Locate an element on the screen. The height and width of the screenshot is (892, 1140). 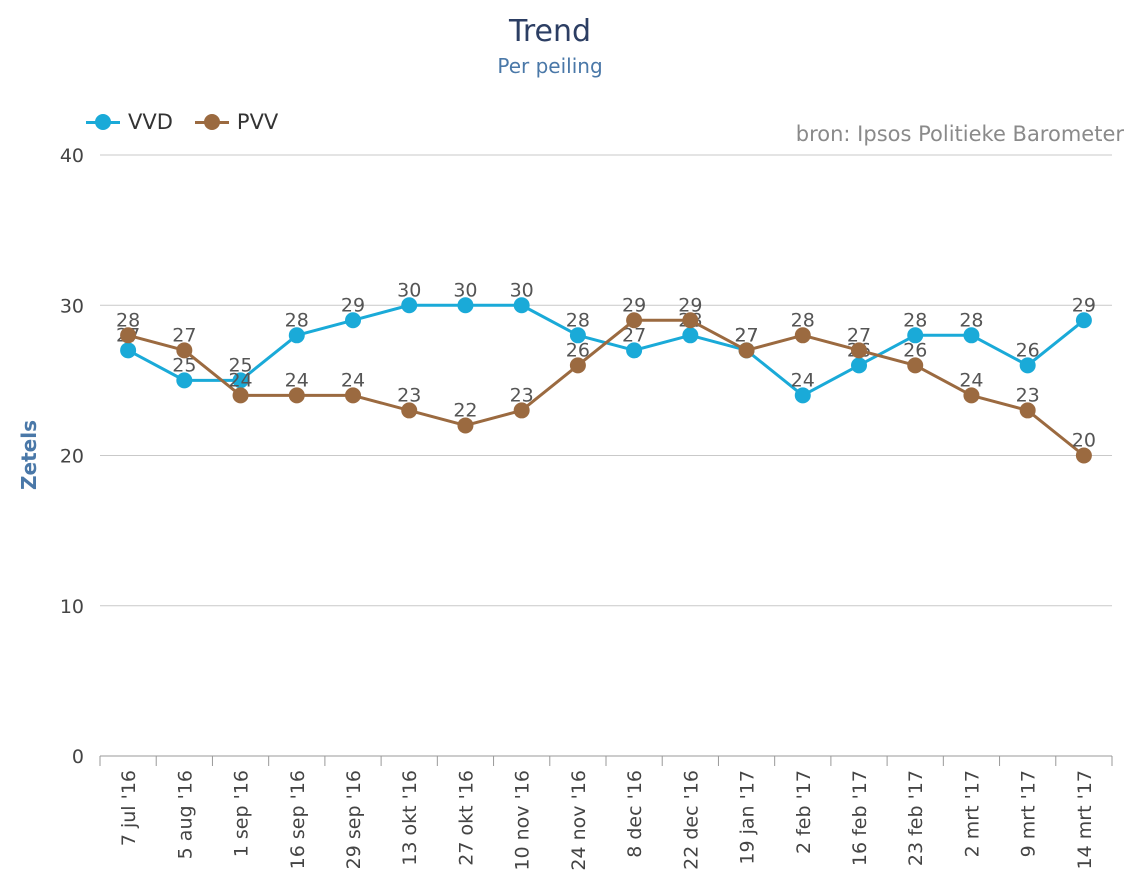
x-tick-label: 16 feb '17 is located at coordinates (860, 818).